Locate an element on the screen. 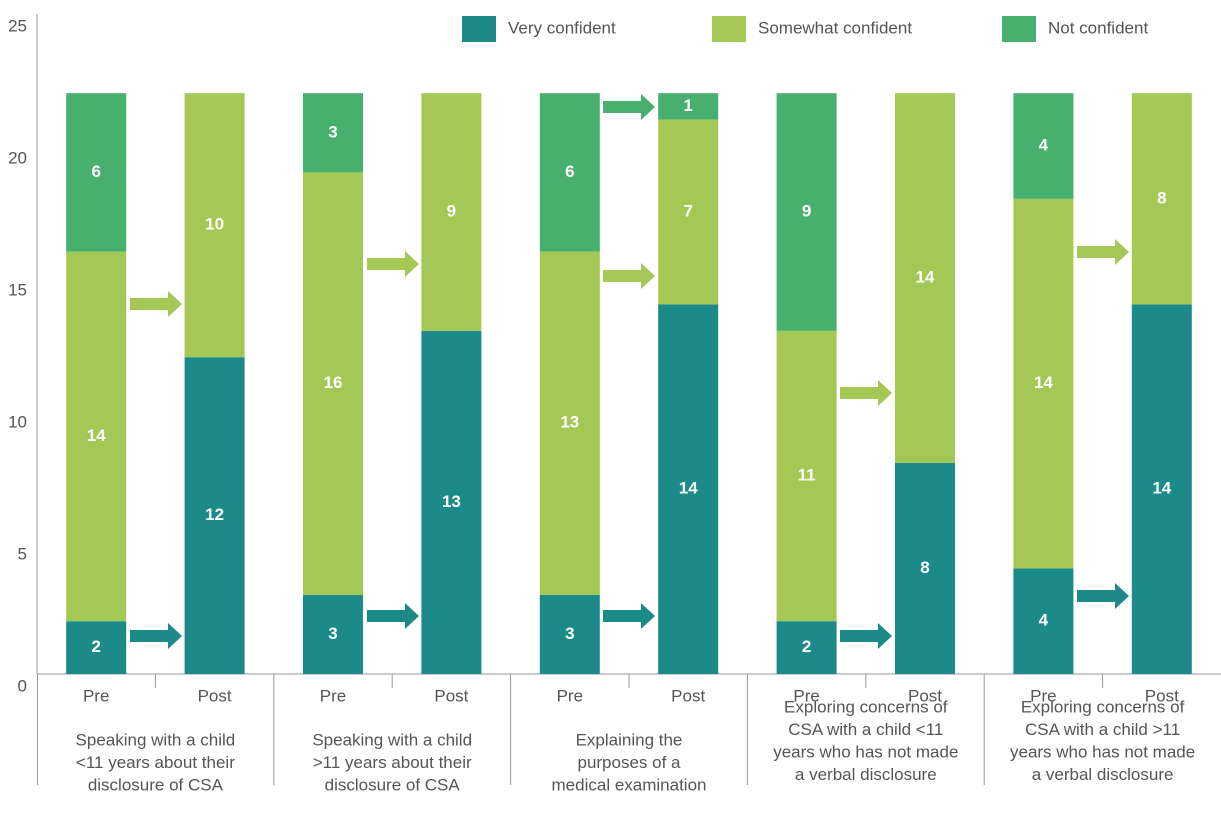 This screenshot has width=1221, height=814. data-label: 1 is located at coordinates (687, 105).